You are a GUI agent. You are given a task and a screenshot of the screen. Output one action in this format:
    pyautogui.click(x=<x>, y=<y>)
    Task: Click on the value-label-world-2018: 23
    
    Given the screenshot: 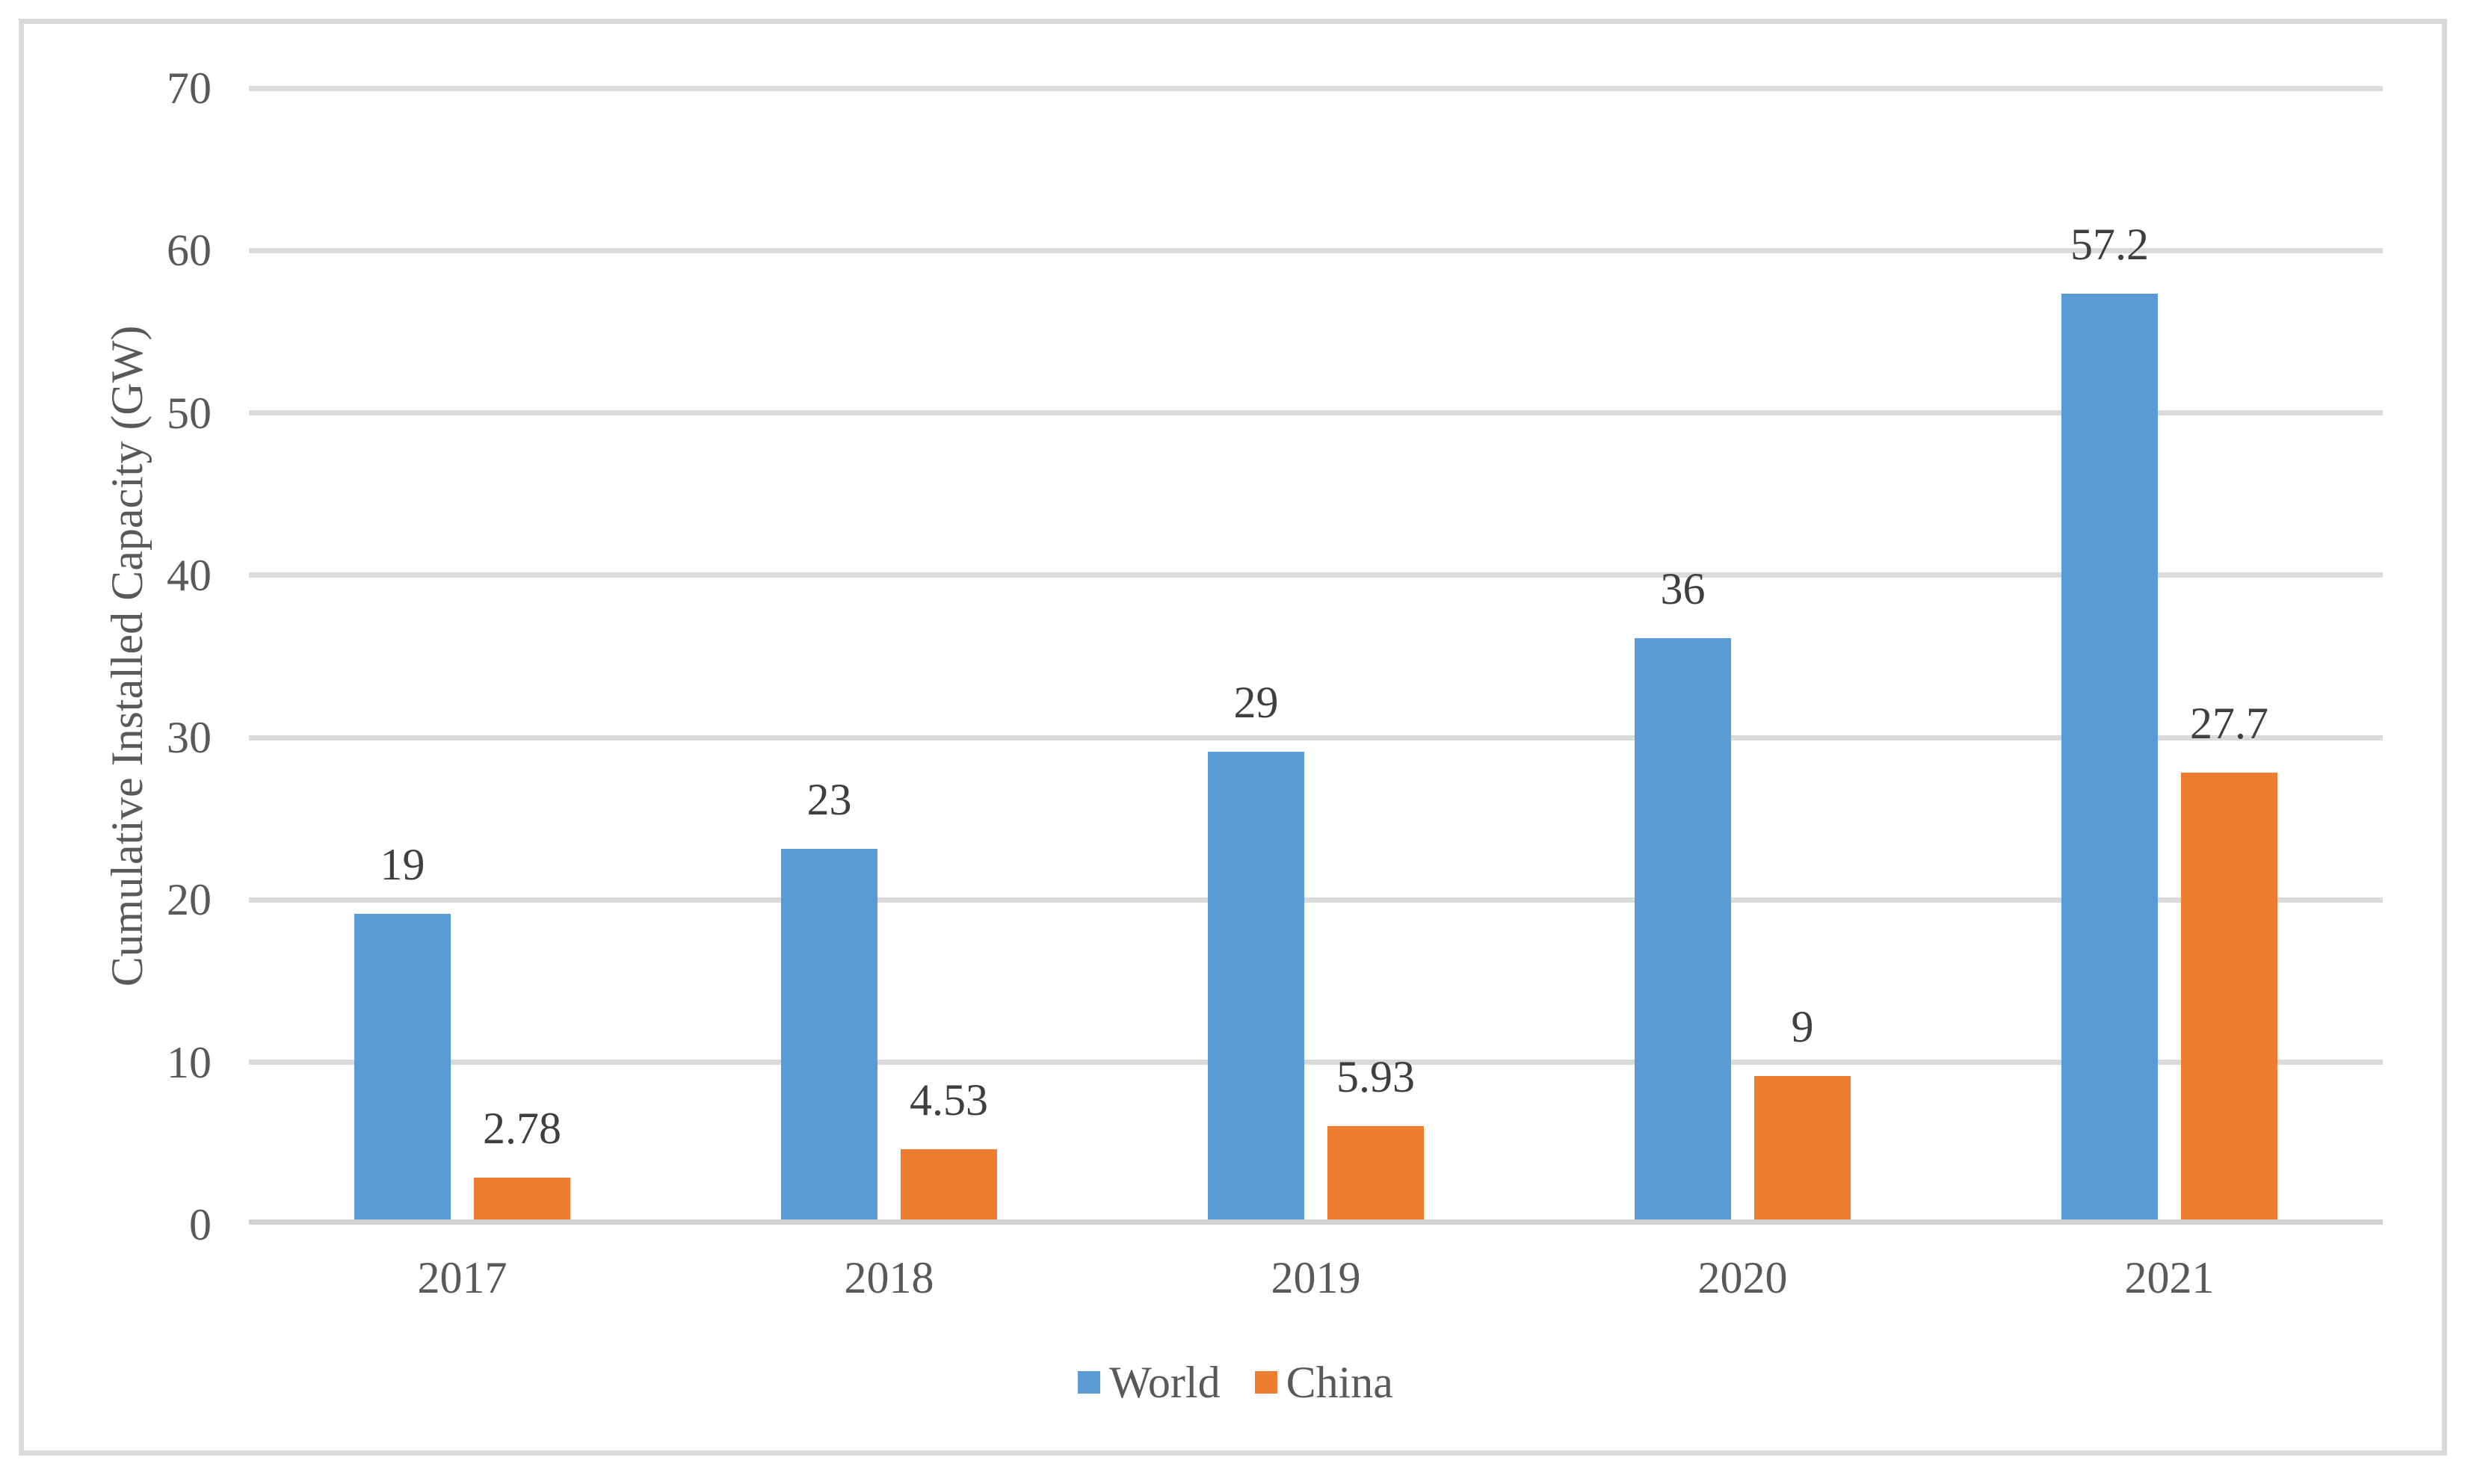 What is the action you would take?
    pyautogui.click(x=829, y=800)
    